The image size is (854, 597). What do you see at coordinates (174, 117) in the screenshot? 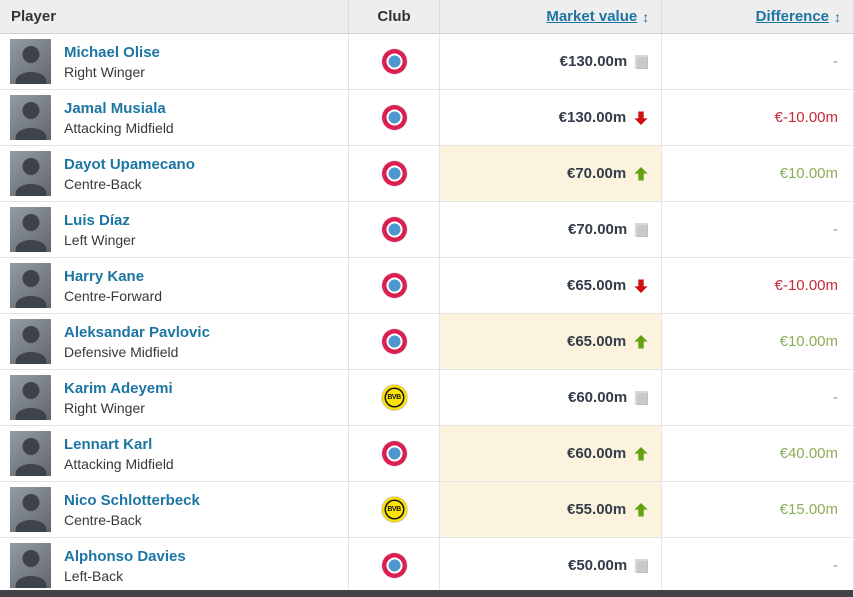
I see `player-cell: Jamal Musiala Attacking Midfield` at bounding box center [174, 117].